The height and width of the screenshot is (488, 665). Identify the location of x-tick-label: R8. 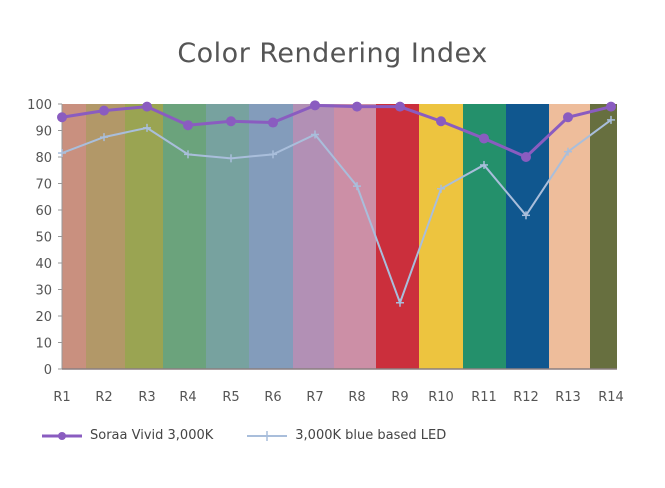
(356, 397).